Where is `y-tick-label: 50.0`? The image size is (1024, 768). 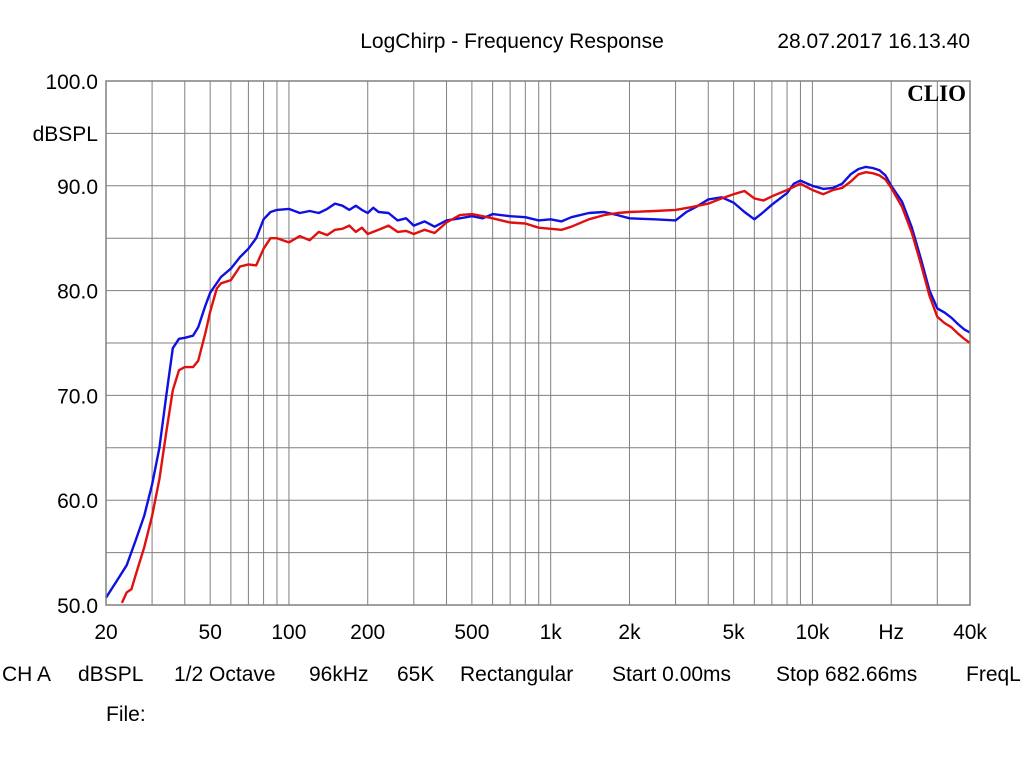
y-tick-label: 50.0 is located at coordinates (77, 606).